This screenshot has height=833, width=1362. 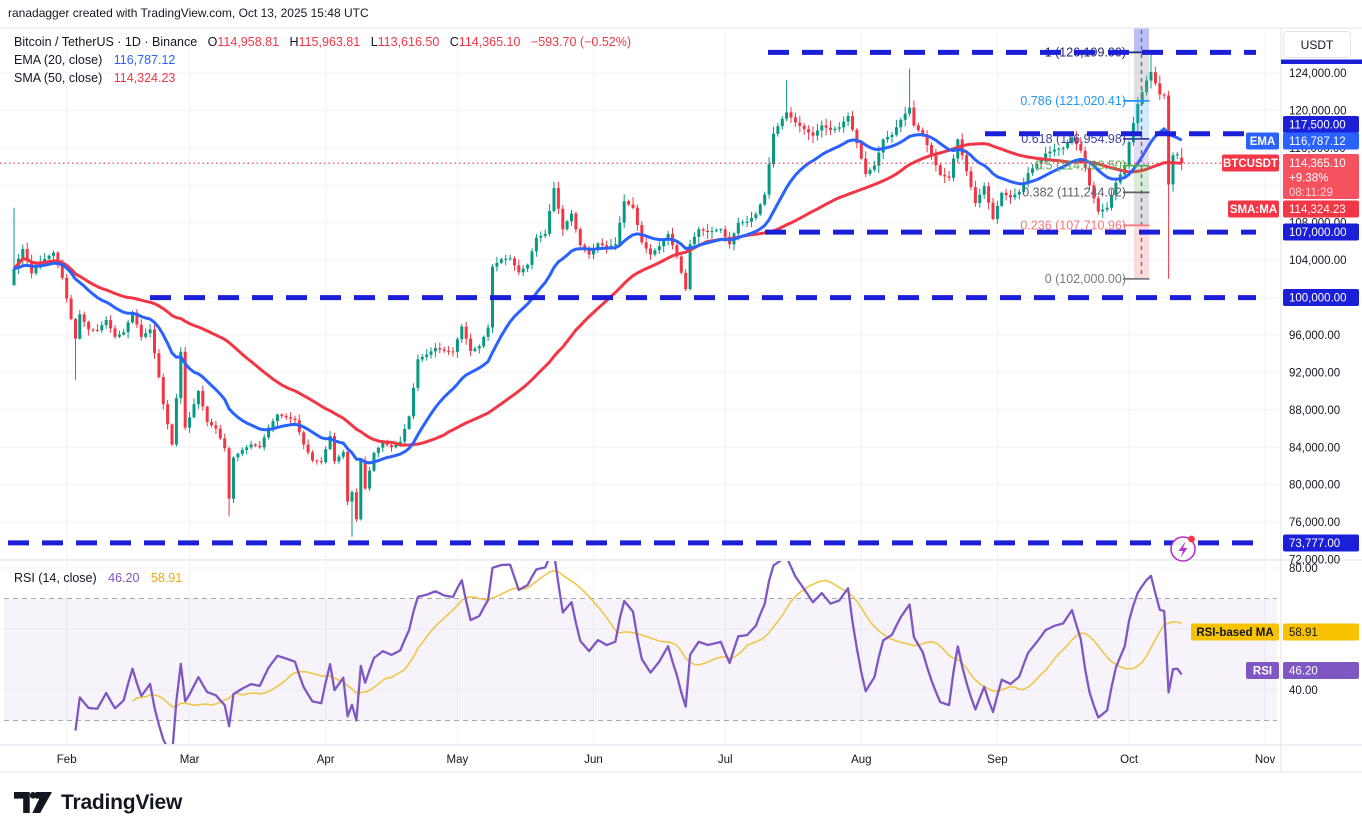 I want to click on svg-text: 117,500.00, so click(x=1317, y=126).